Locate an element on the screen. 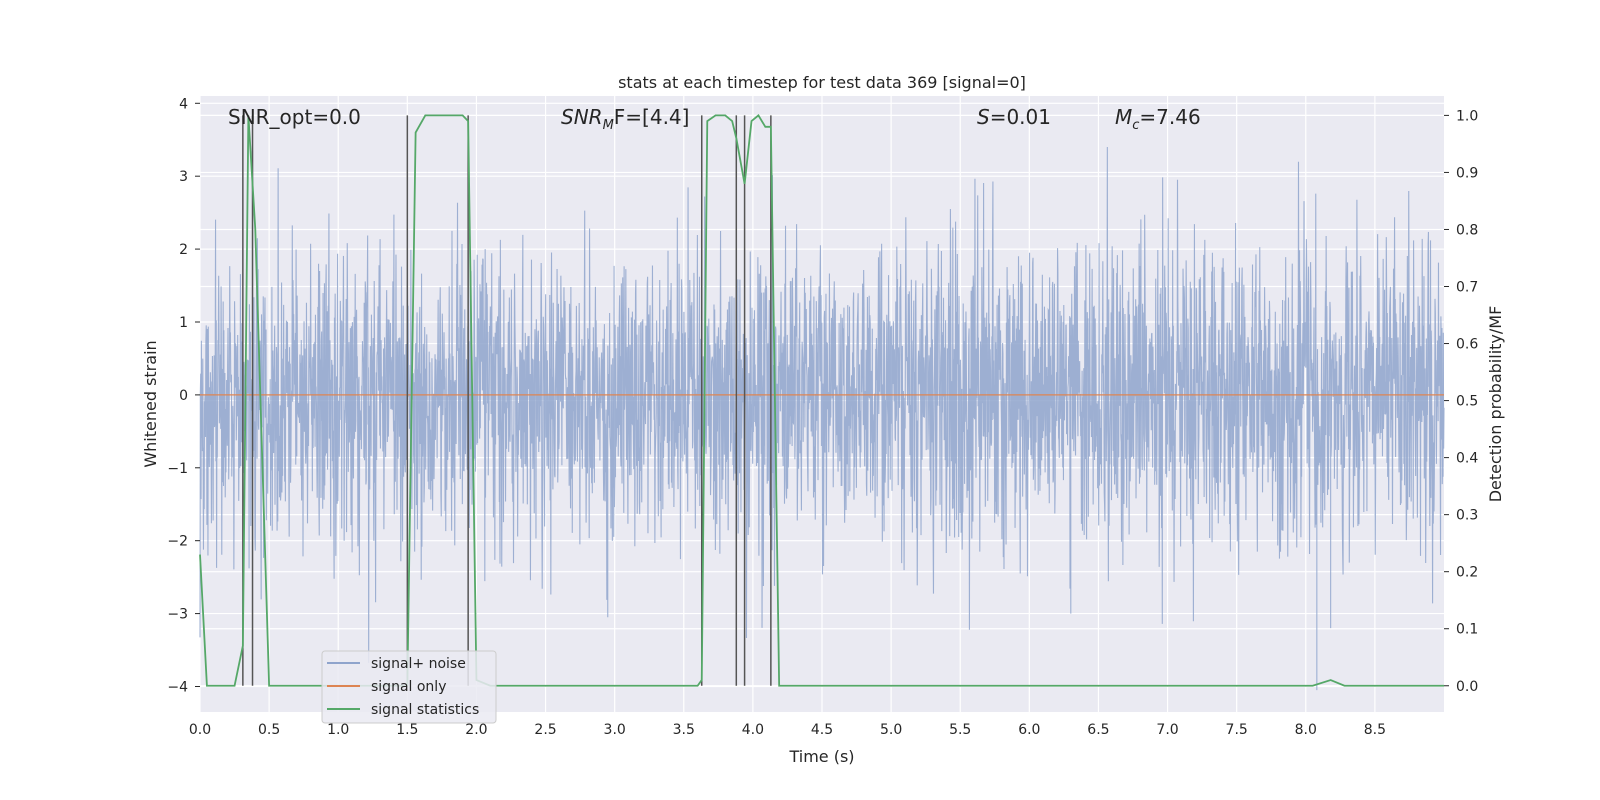  y-tick-label-right: 0.4 is located at coordinates (1467, 459).